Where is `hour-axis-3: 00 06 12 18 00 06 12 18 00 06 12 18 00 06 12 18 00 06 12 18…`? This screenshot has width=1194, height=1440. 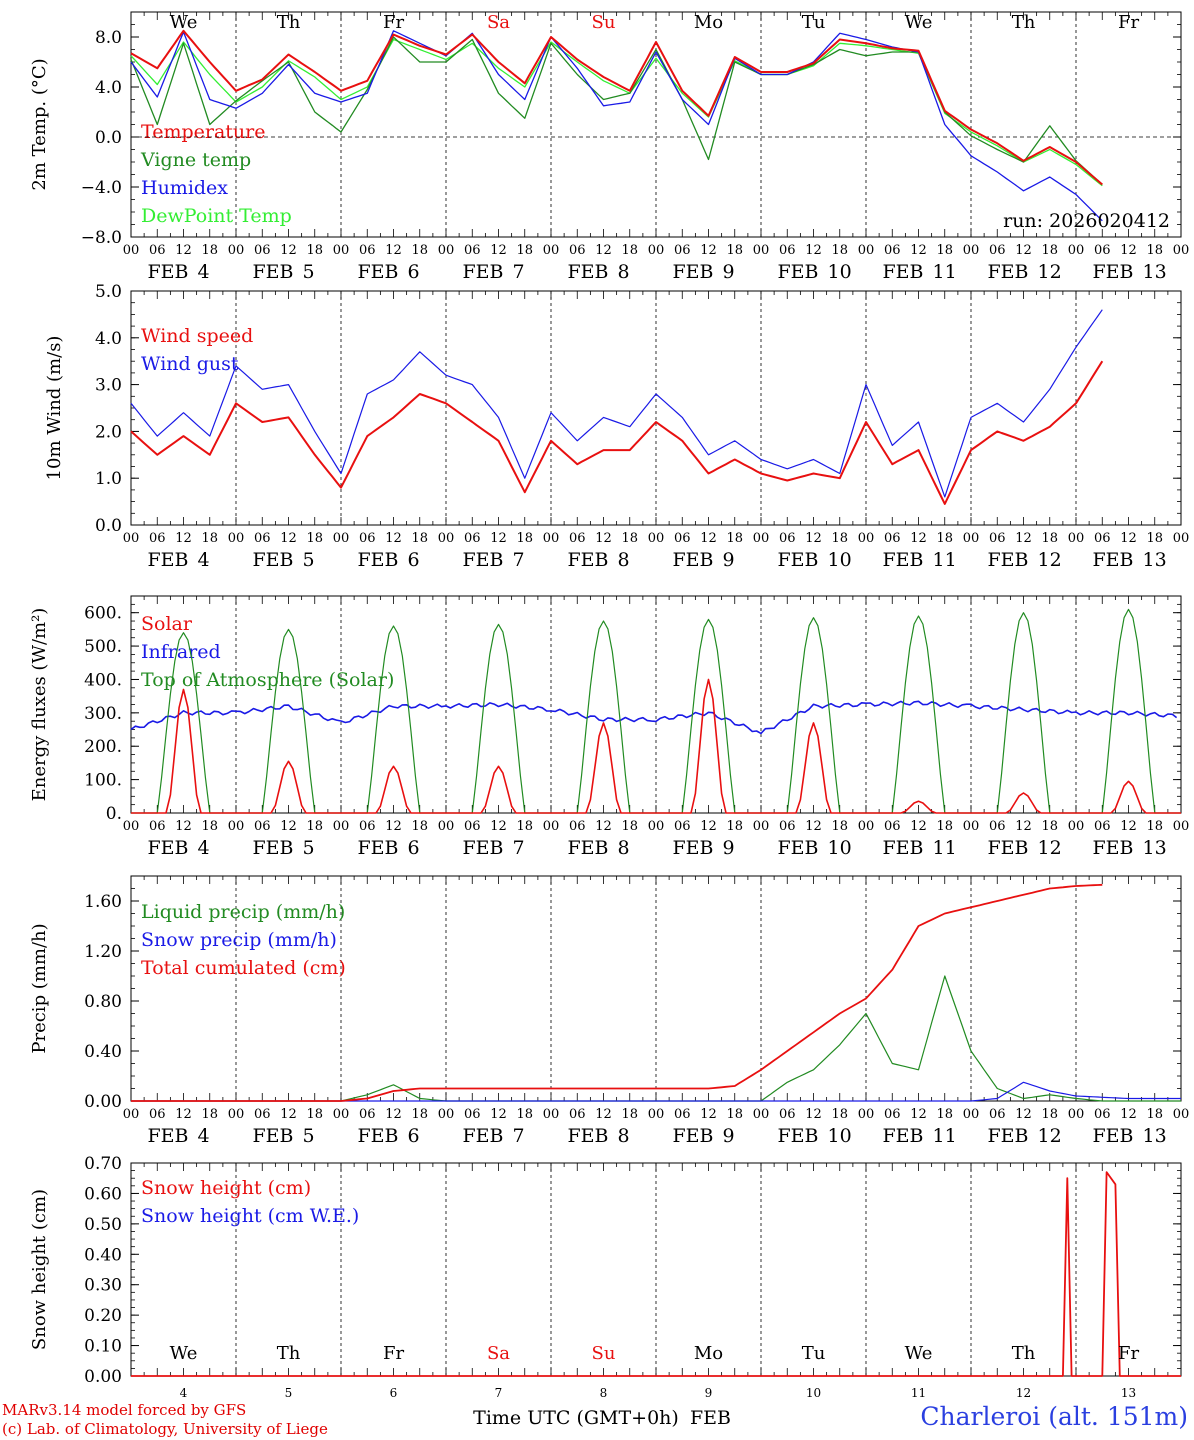
hour-axis-3: 00 06 12 18 00 06 12 18 00 06 12 18 00 06 12 18 00 06 12 18… is located at coordinates (656, 839).